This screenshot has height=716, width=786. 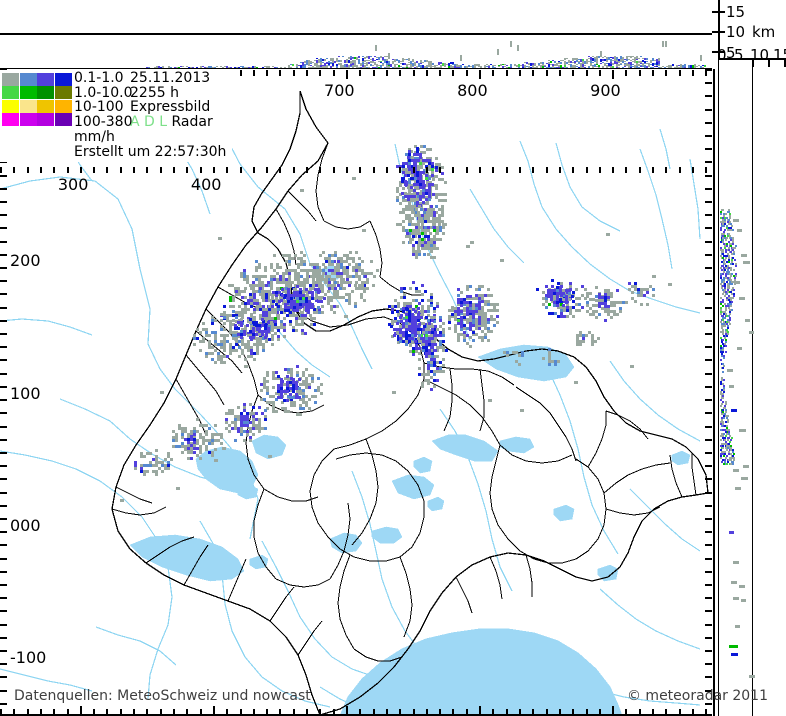 I want to click on echo-cell-plateau-3-core, so click(x=191, y=442).